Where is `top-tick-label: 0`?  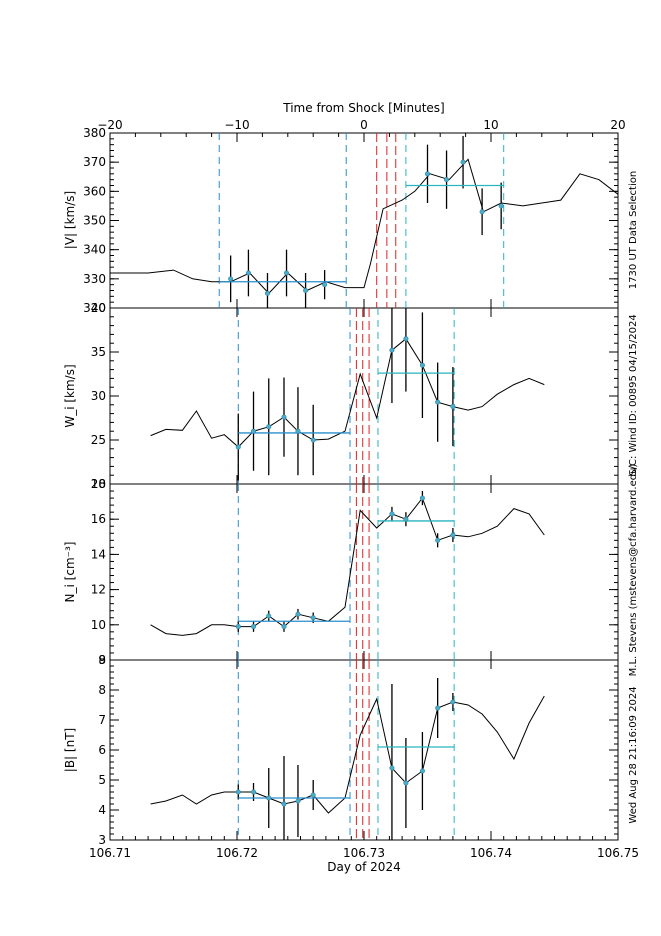 top-tick-label: 0 is located at coordinates (364, 125).